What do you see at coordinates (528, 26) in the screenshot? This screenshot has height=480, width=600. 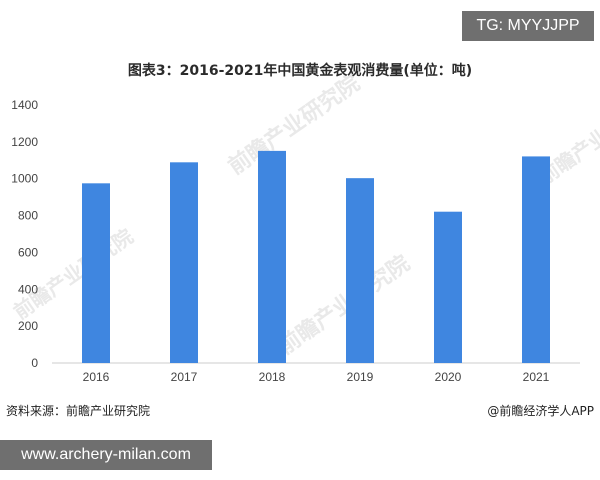 I see `tg-badge: TG: MYYJJPP` at bounding box center [528, 26].